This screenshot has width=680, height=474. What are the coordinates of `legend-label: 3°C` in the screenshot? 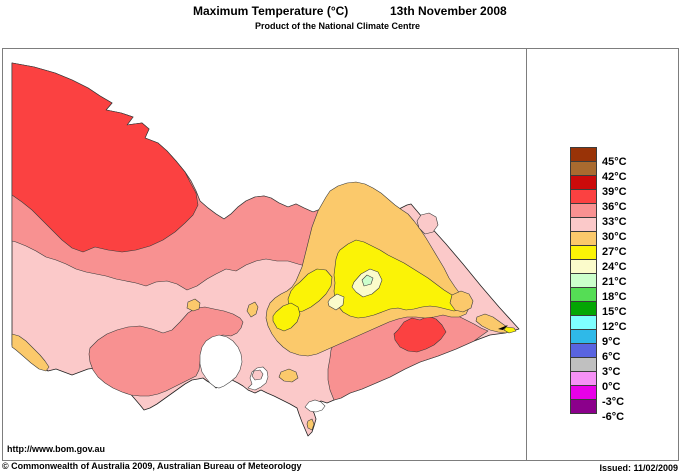 It's located at (611, 372).